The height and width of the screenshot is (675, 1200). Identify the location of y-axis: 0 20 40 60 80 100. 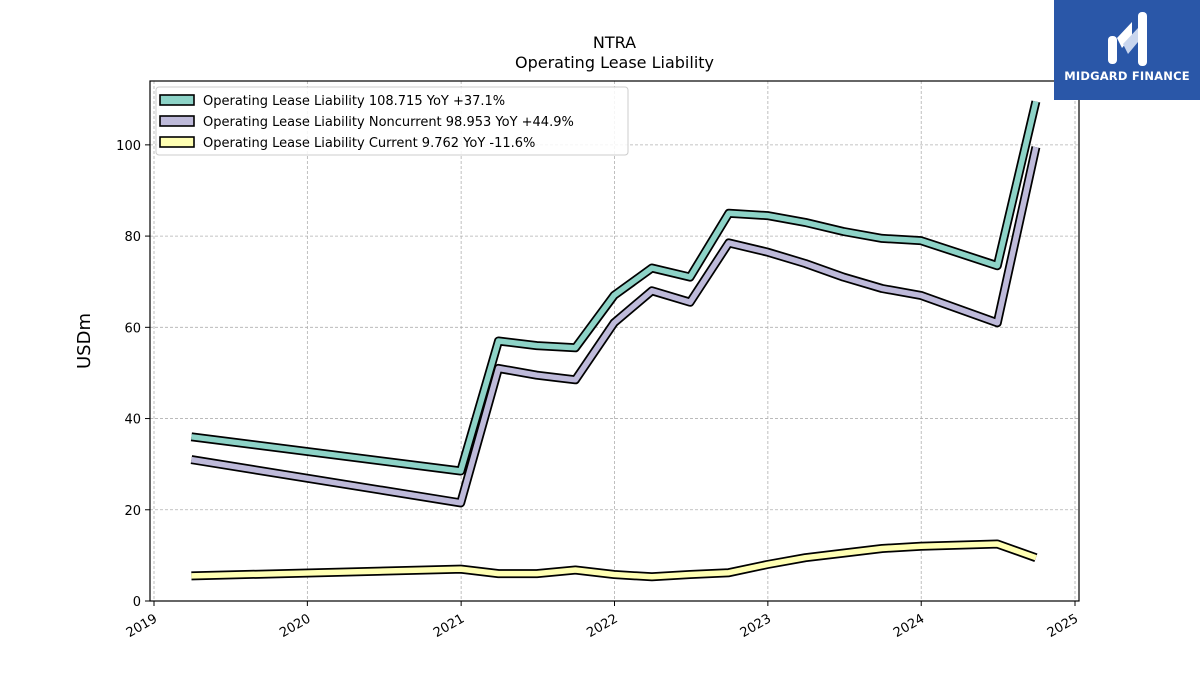
(133, 374).